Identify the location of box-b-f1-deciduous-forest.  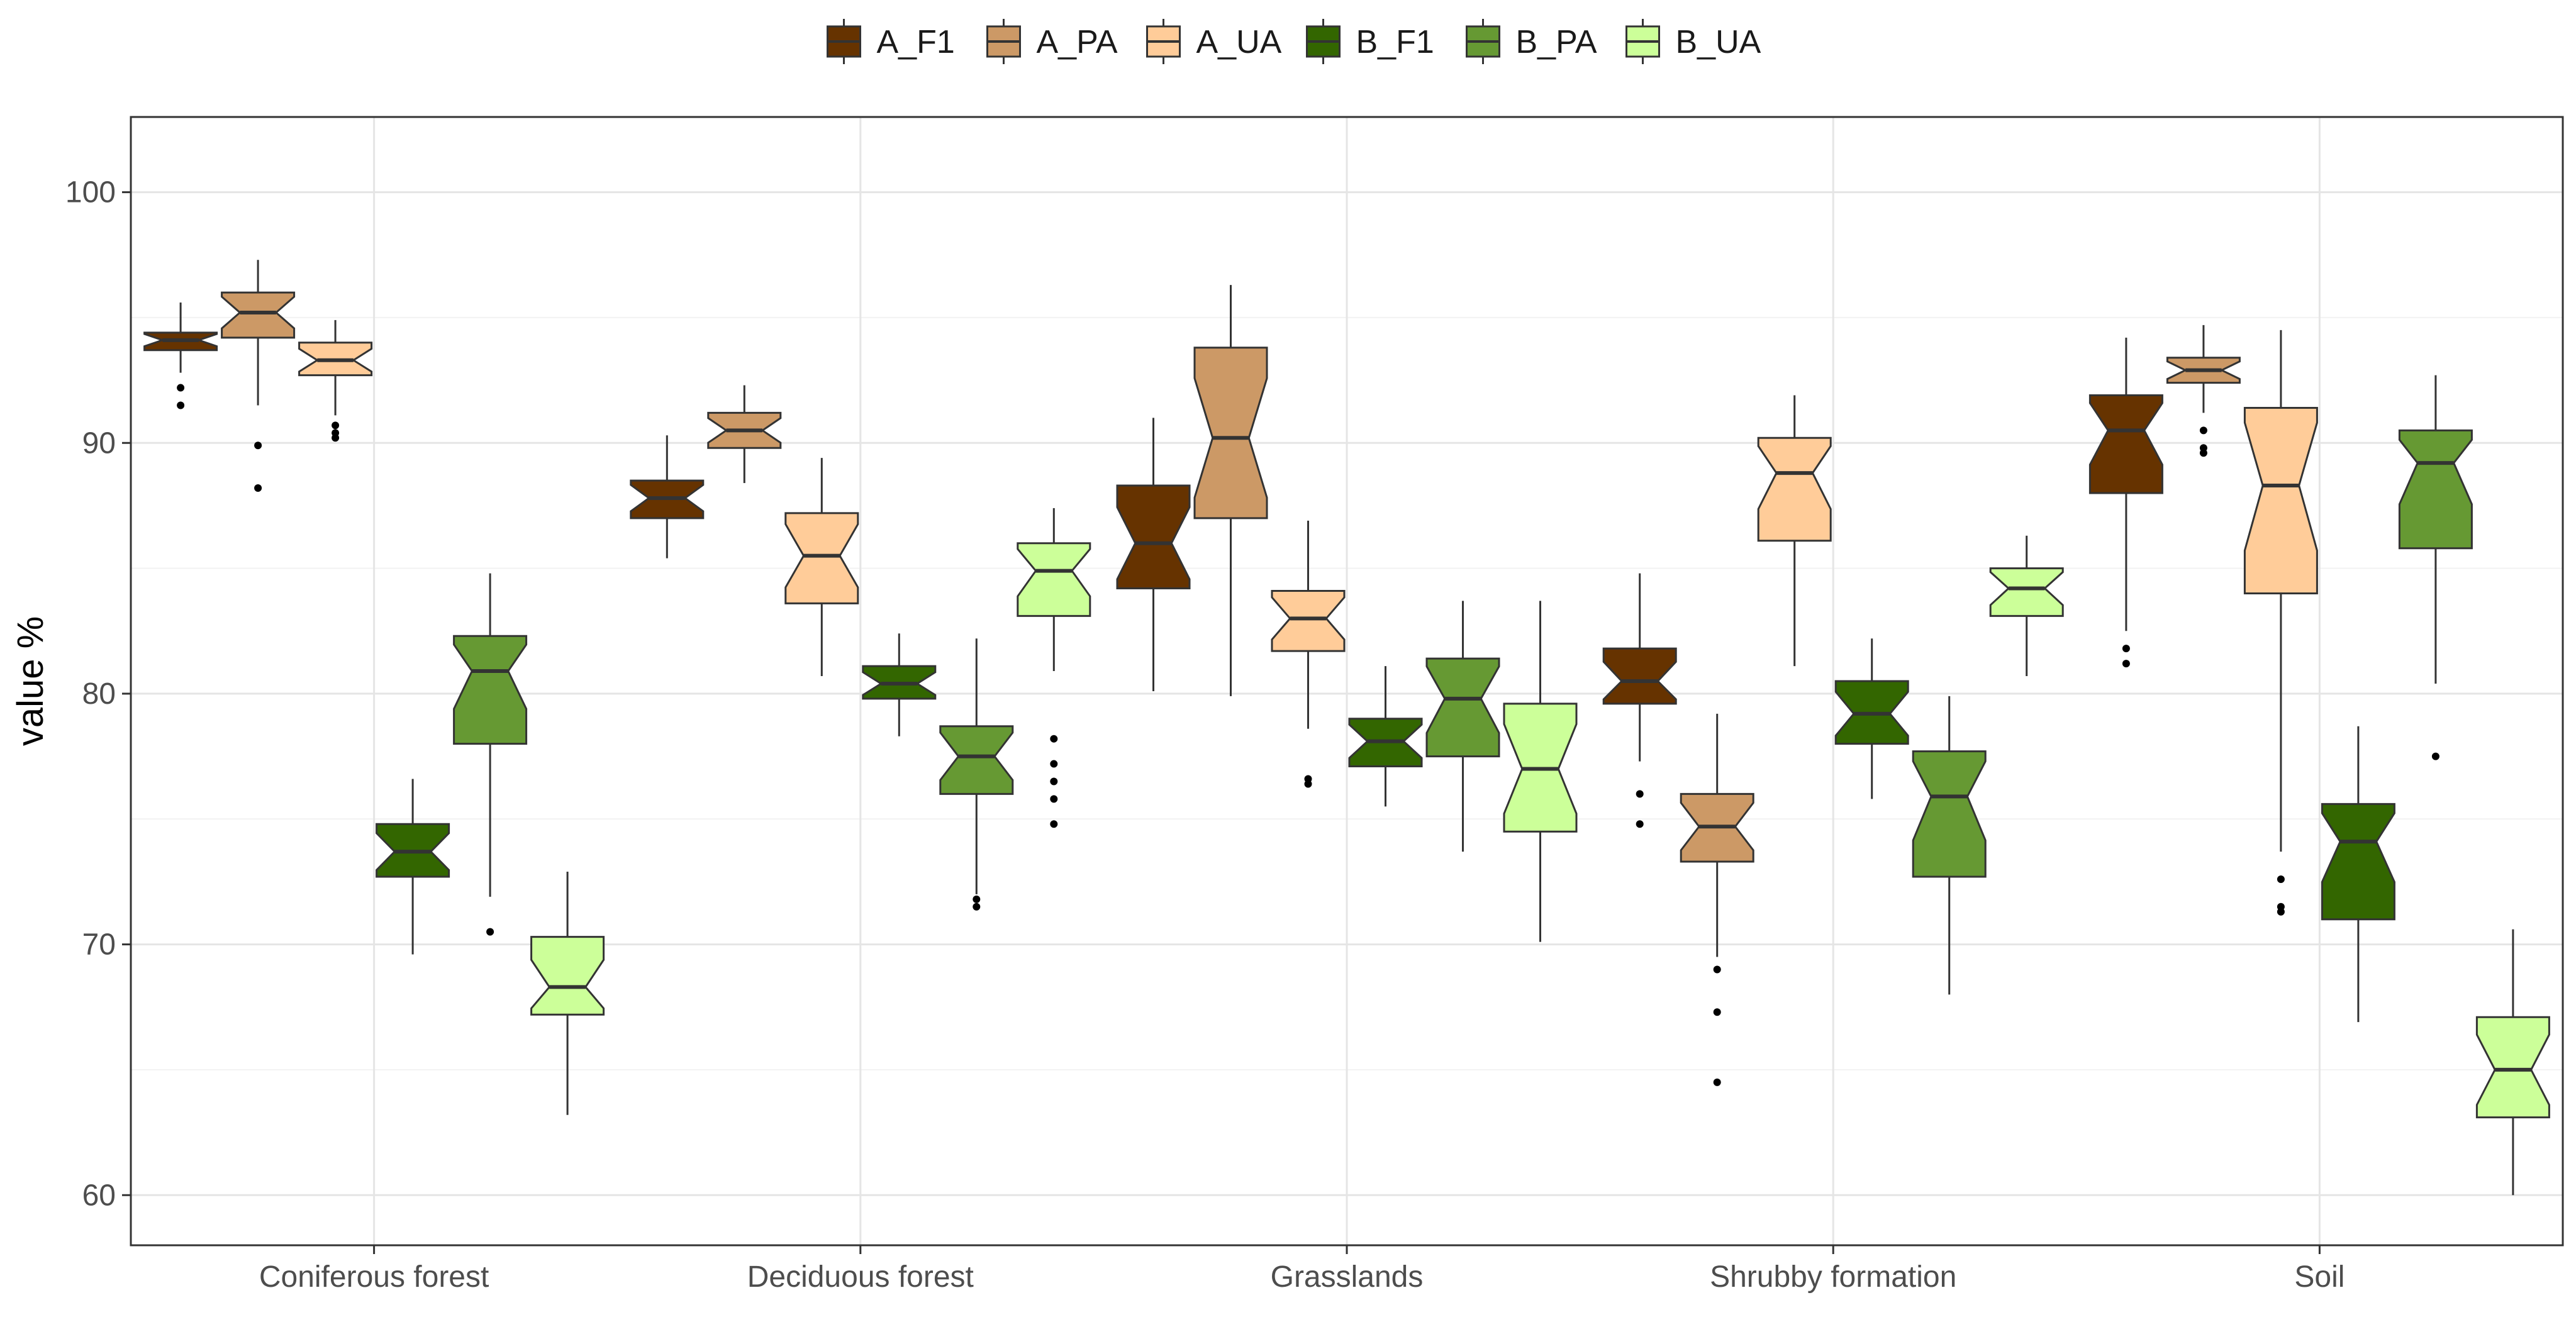
(899, 684).